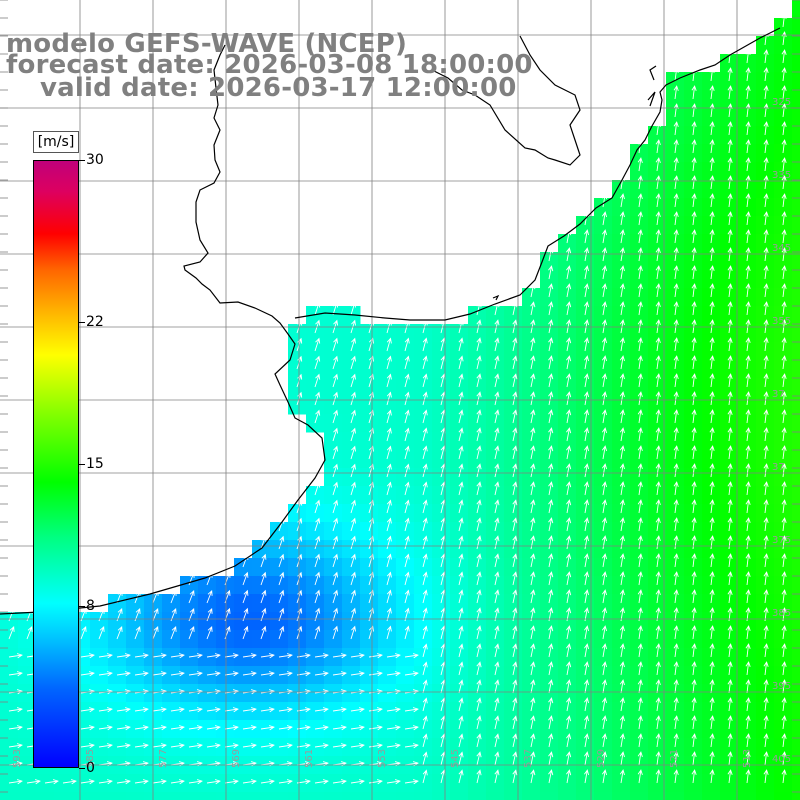 Image resolution: width=800 pixels, height=800 pixels. I want to click on model-title: modelo GEFS-WAVE (NCEP), so click(207, 44).